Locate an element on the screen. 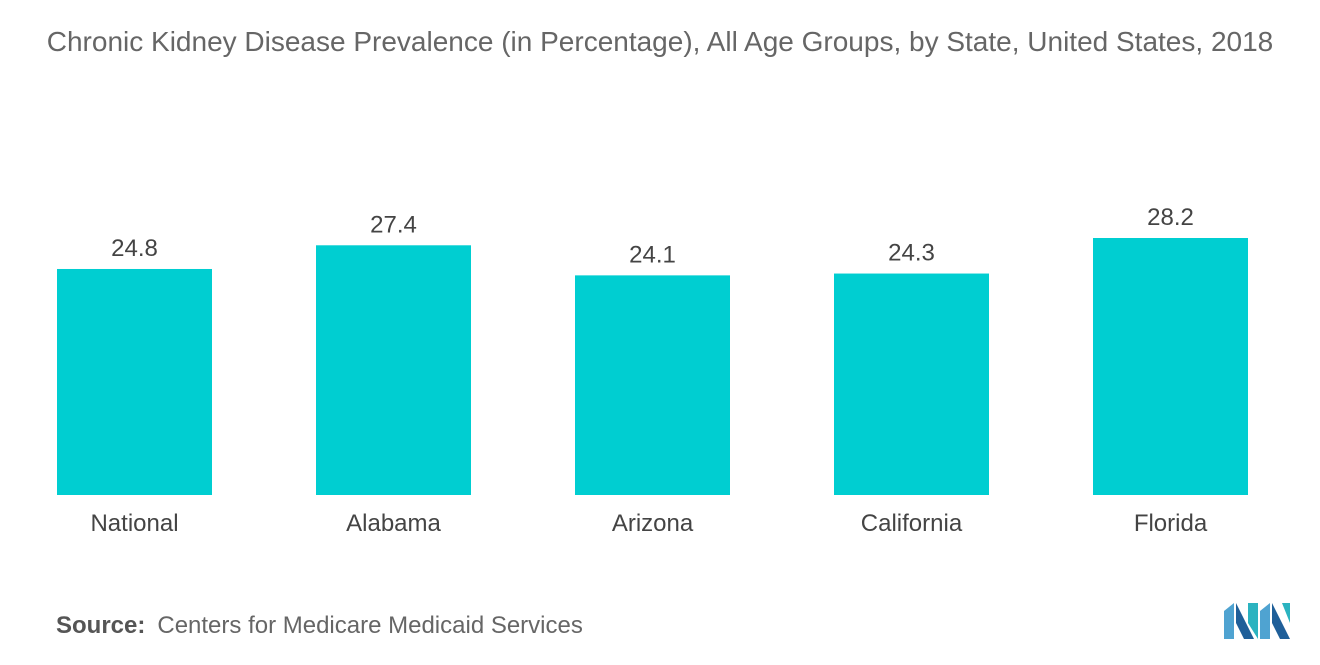  category-label-arizona: Arizona is located at coordinates (653, 523).